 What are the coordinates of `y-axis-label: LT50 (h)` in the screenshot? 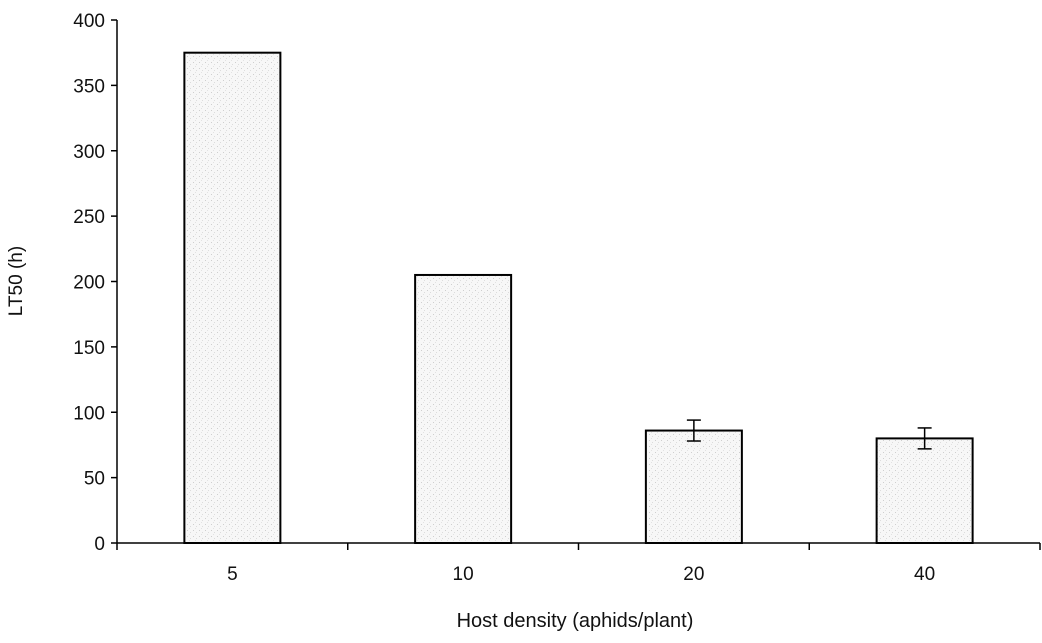 It's located at (16, 281).